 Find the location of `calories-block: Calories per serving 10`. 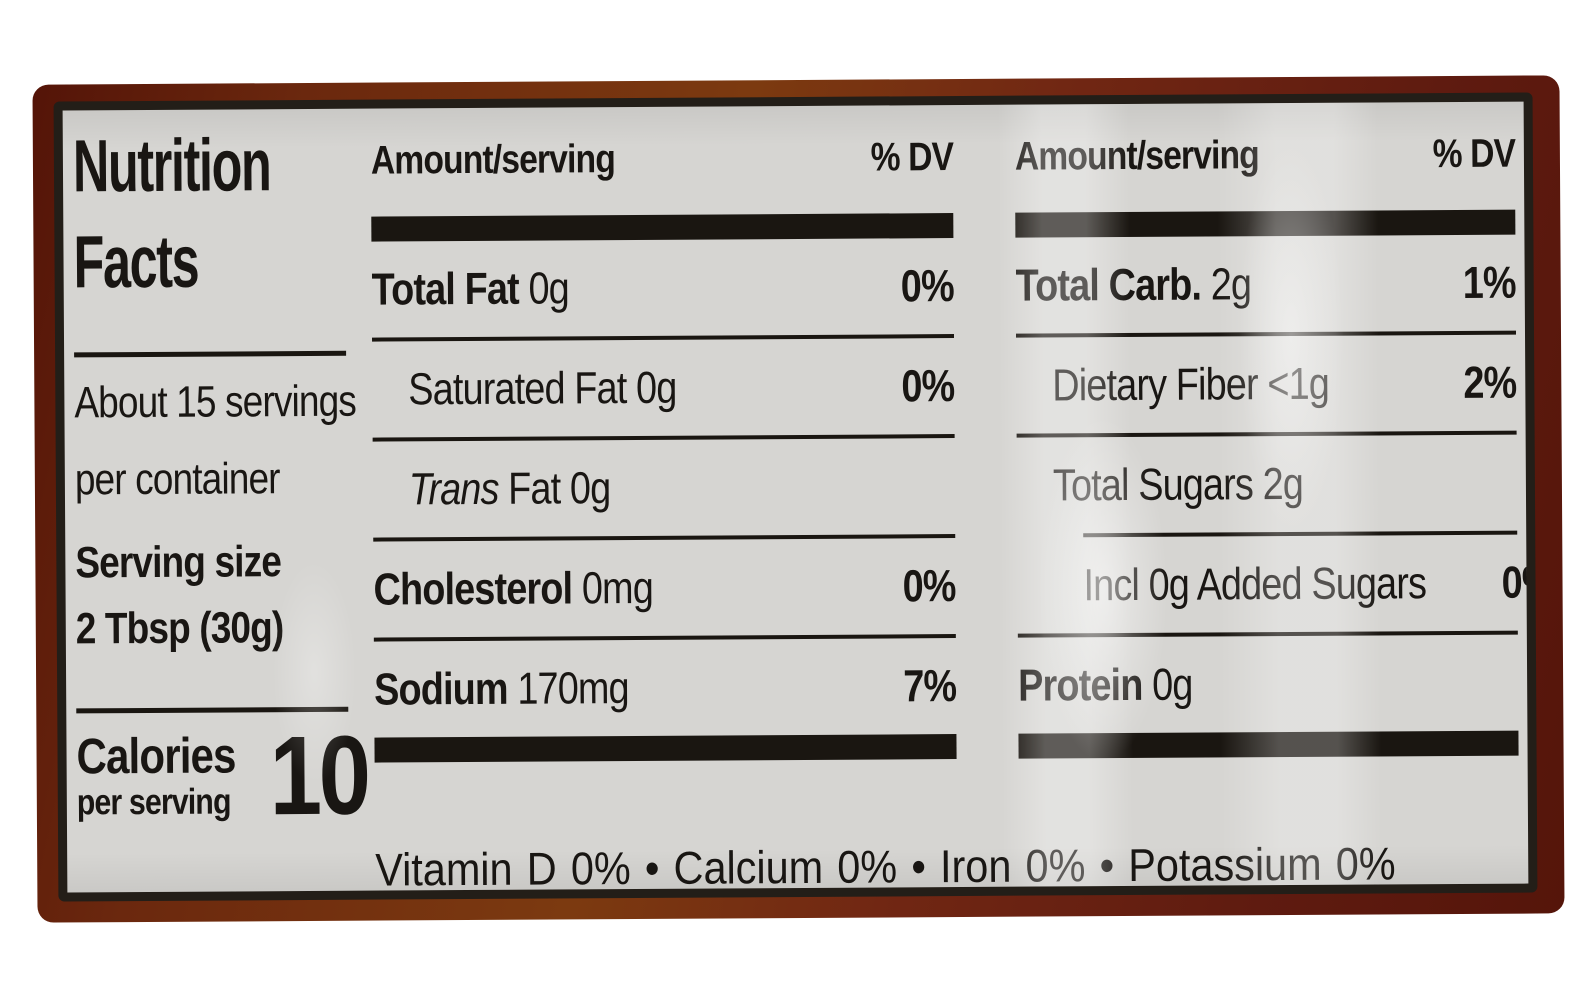

calories-block: Calories per serving 10 is located at coordinates (222, 776).